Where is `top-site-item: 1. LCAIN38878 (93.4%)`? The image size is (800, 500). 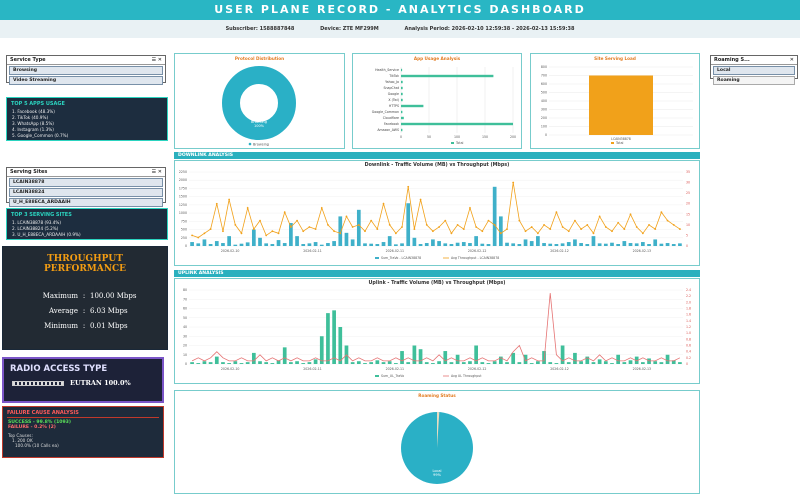
top-site-item: 1. LCAIN38878 (93.4%) is located at coordinates (37, 222).